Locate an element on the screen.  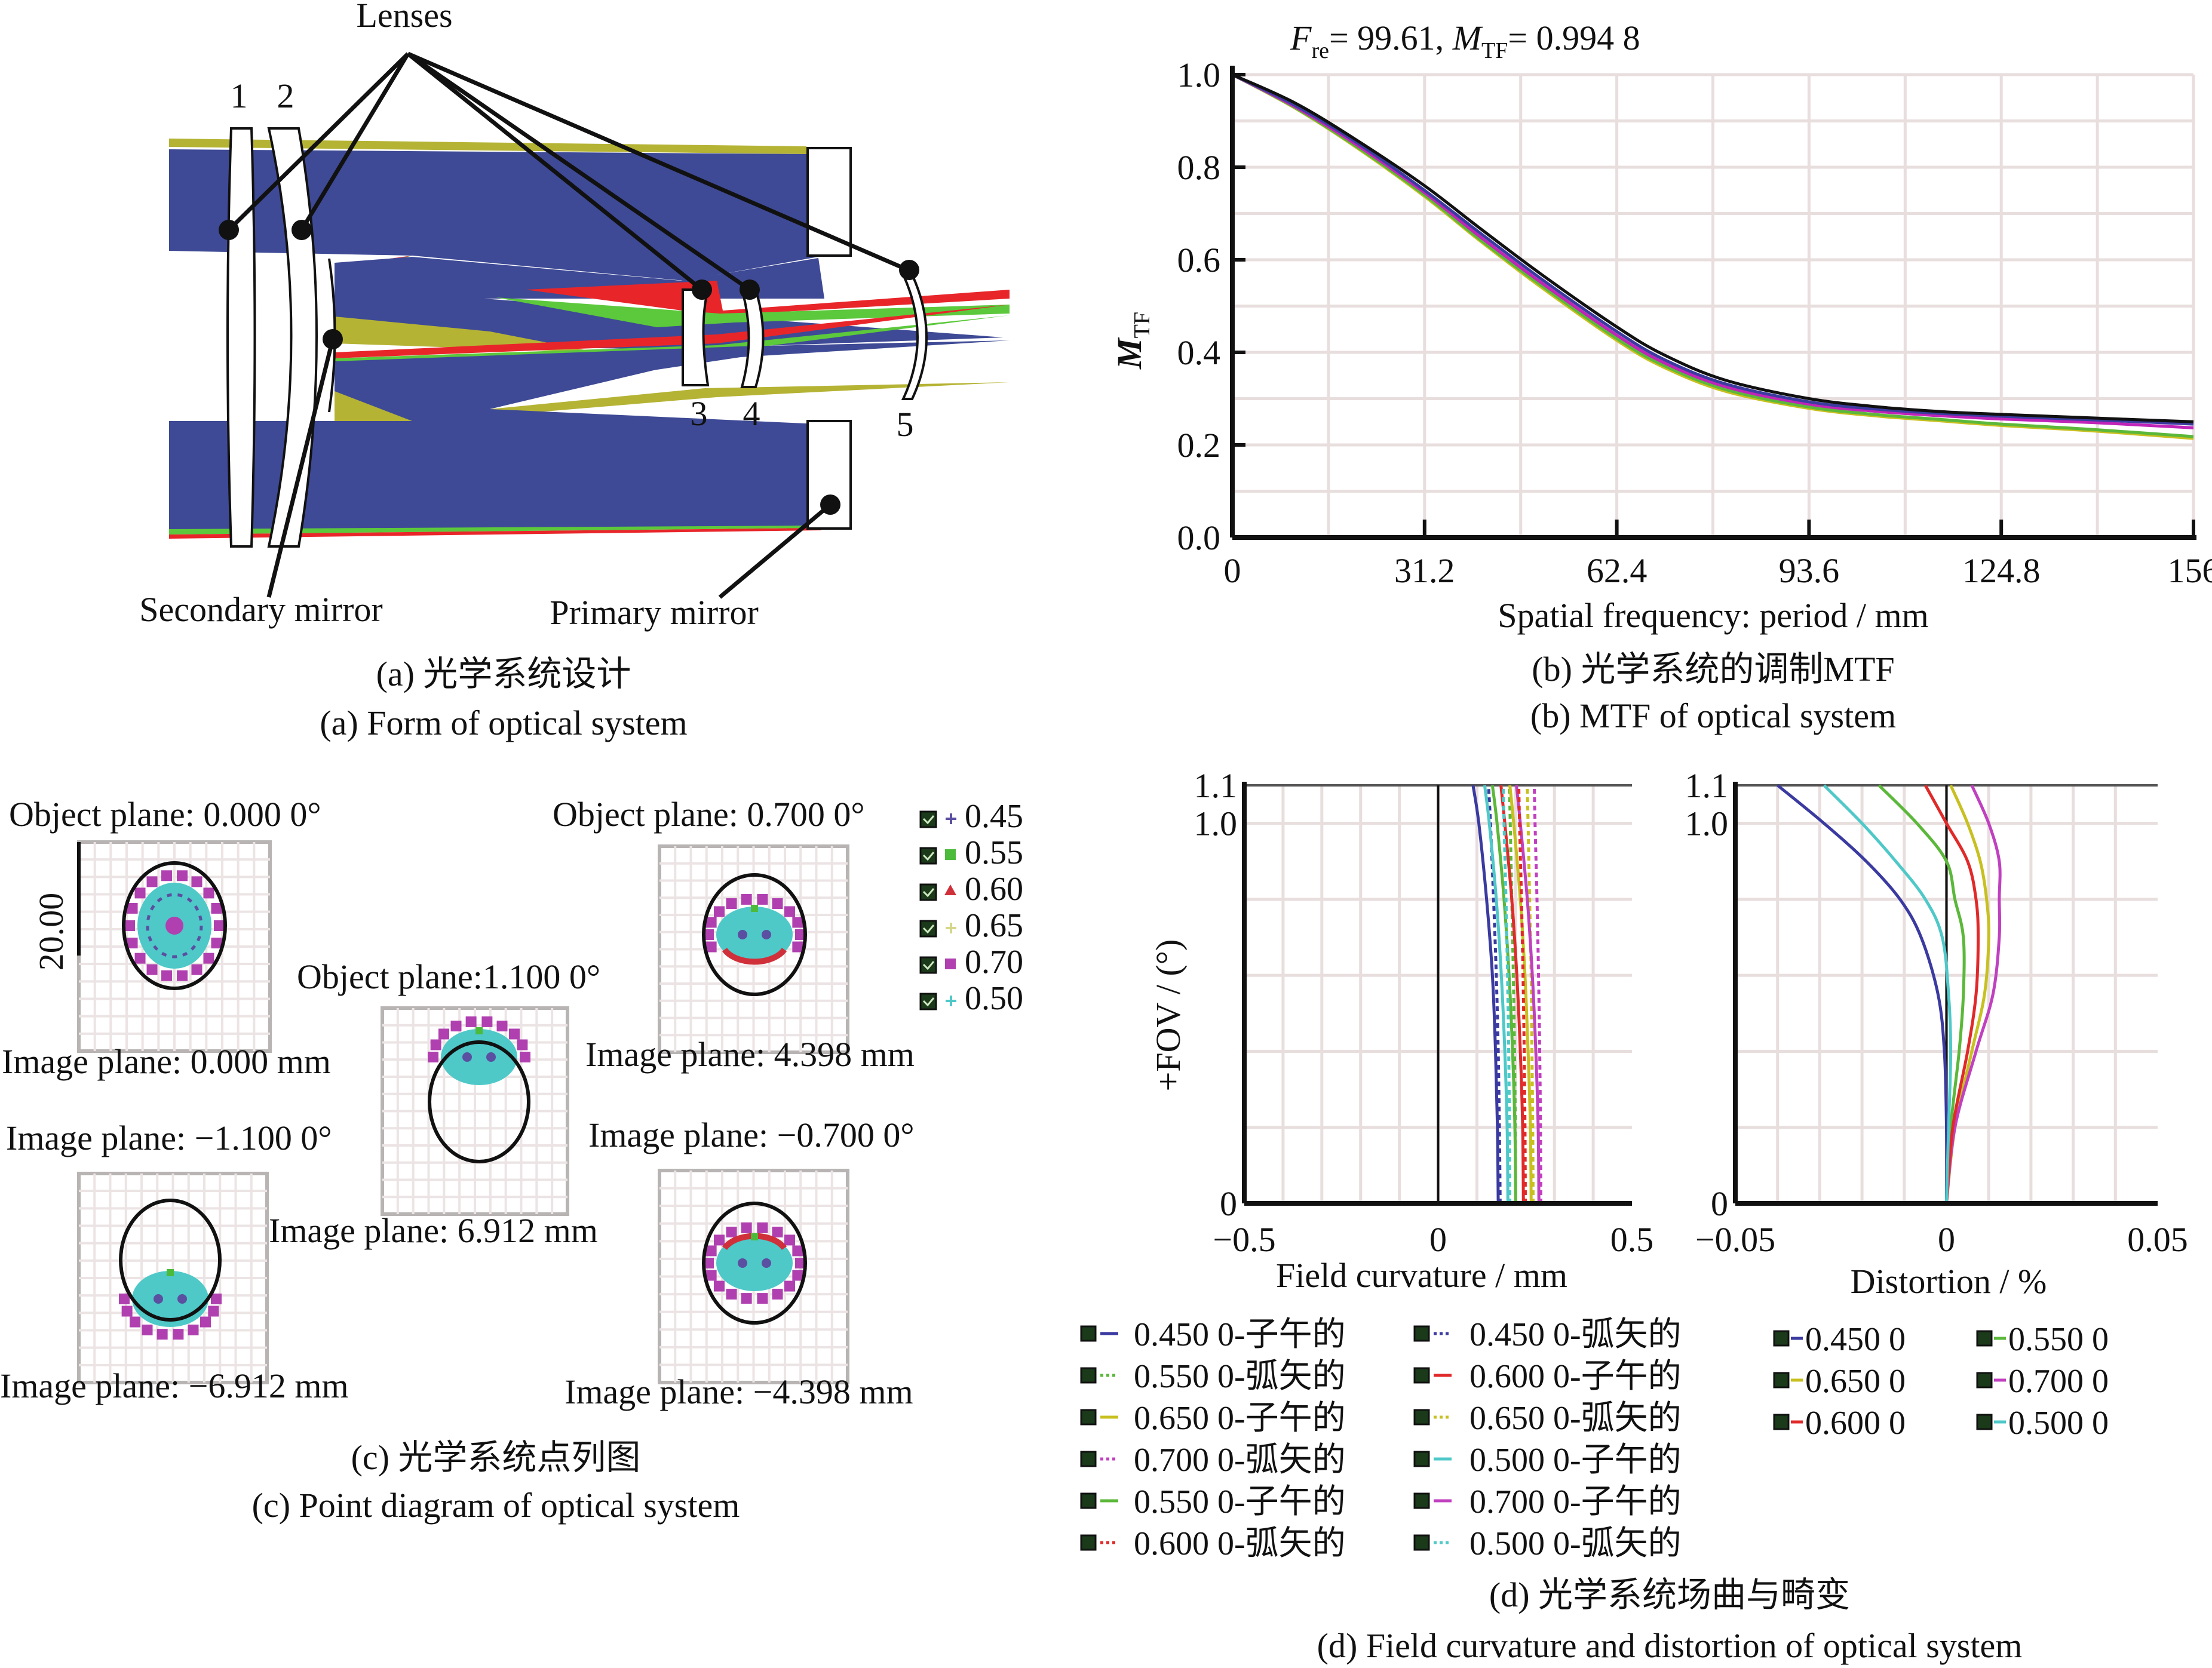
lens-number-3: 3 is located at coordinates (699, 413).